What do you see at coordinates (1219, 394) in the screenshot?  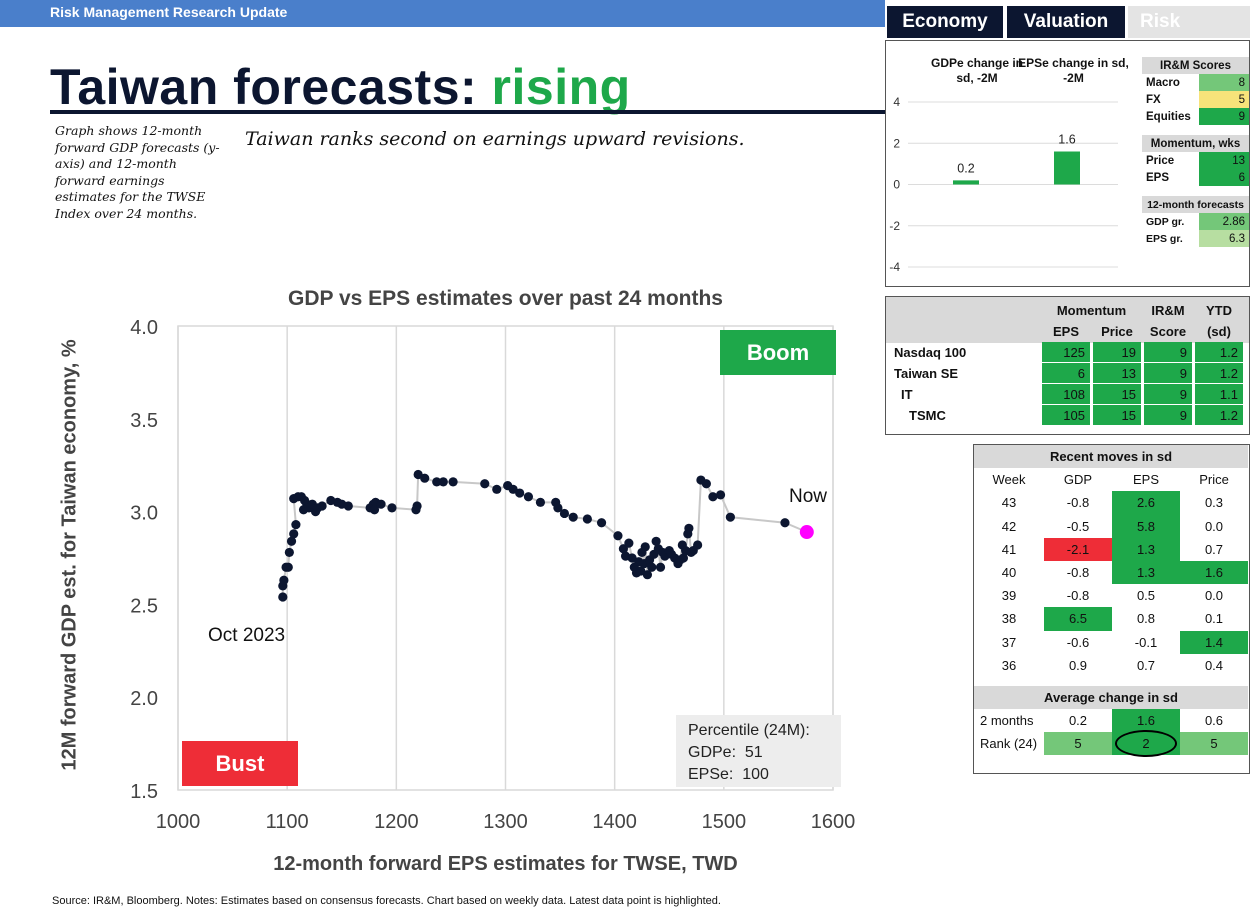 I see `ytd-cell: 1.1` at bounding box center [1219, 394].